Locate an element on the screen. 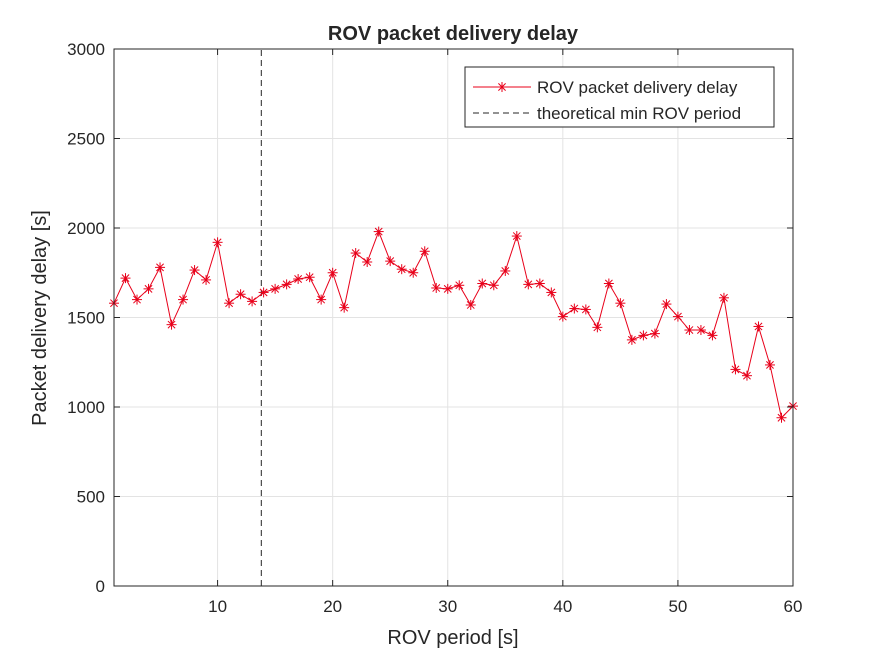 The height and width of the screenshot is (656, 875). x-tick-label: 50 is located at coordinates (677, 606).